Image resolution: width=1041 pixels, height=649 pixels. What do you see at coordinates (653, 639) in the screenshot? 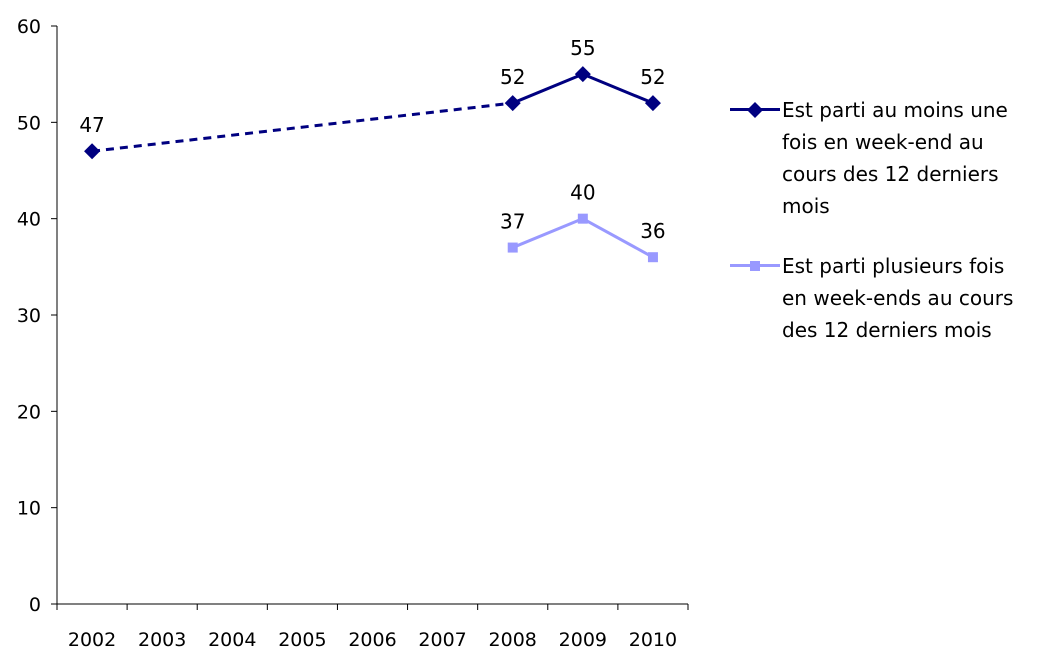
I see `x-tick-label: 2010` at bounding box center [653, 639].